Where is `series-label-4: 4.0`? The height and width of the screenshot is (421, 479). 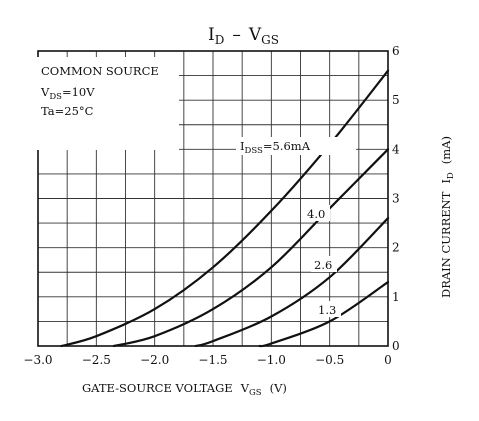 series-label-4: 4.0 is located at coordinates (316, 214).